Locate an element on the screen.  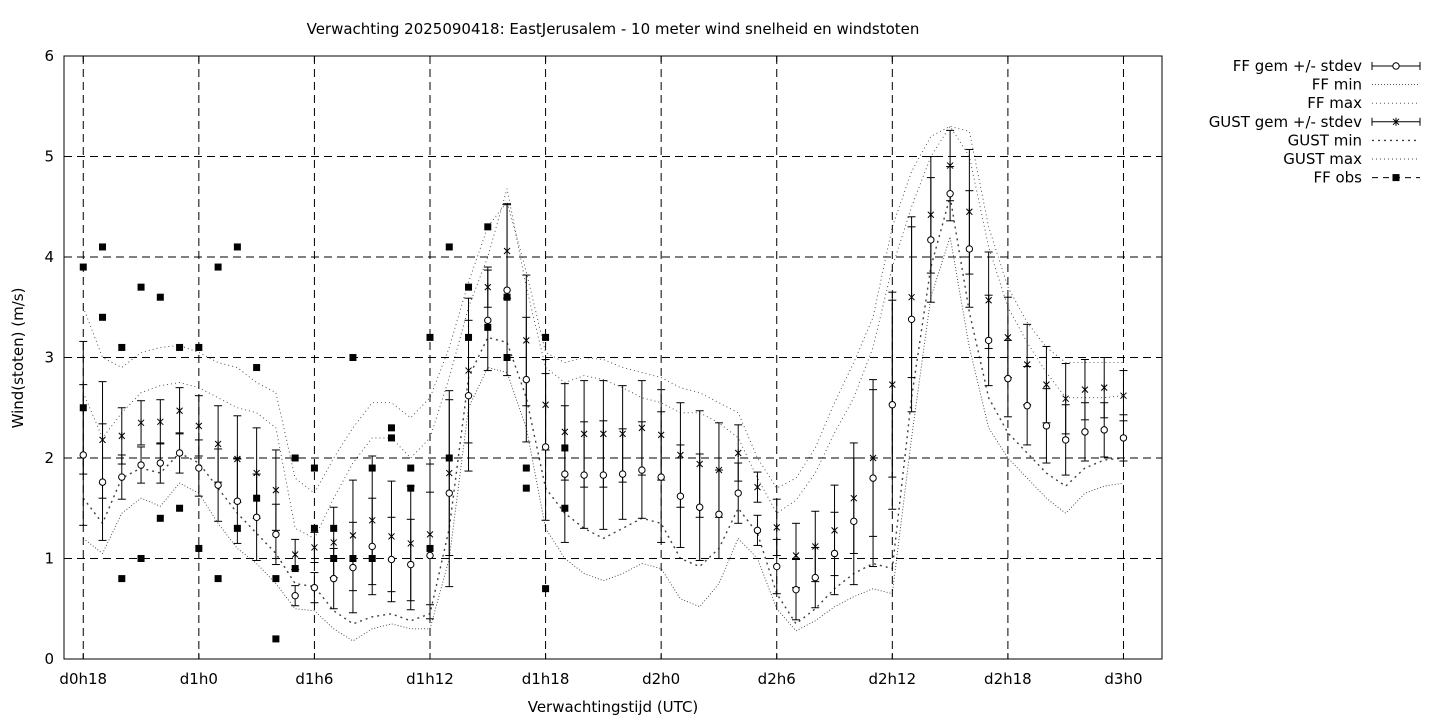
y-axis-label: Wind(stoten) (m/s) is located at coordinates (18, 358).